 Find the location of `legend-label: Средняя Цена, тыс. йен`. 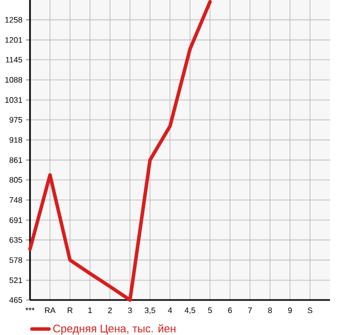

legend-label: Средняя Цена, тыс. йен is located at coordinates (114, 329).